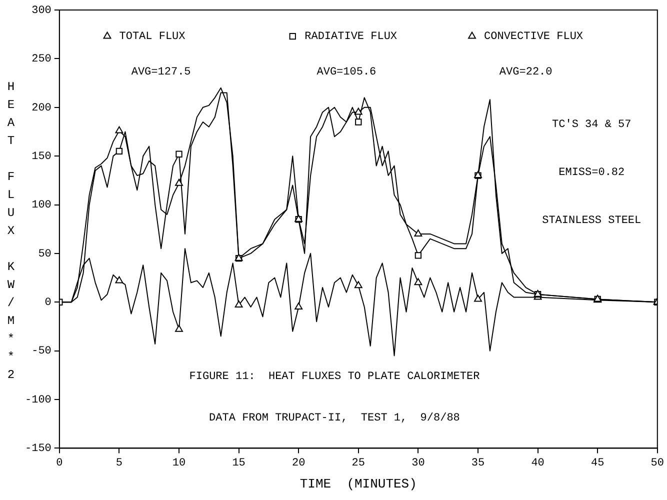 This screenshot has height=500, width=667. What do you see at coordinates (299, 464) in the screenshot?
I see `x-tick-label: 20` at bounding box center [299, 464].